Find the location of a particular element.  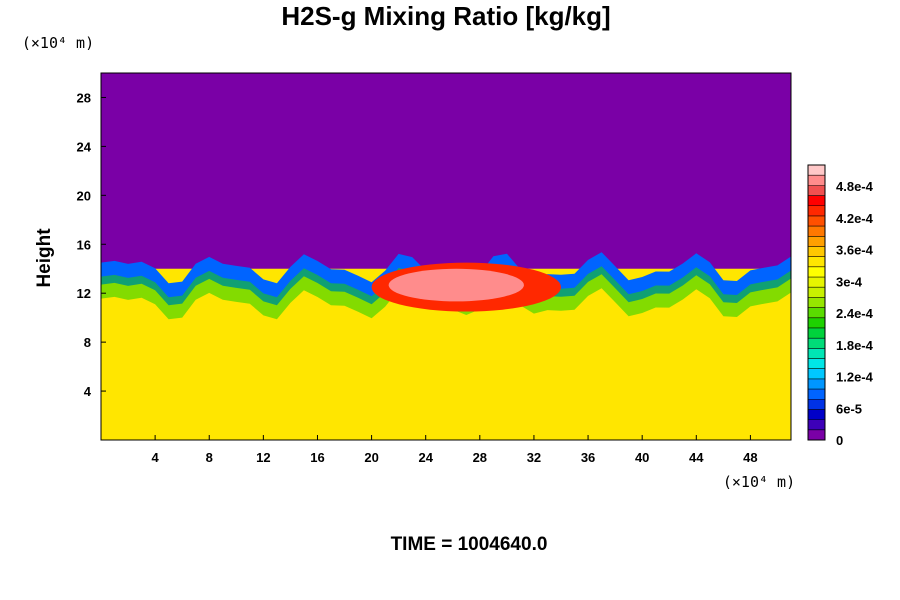

x-tick-label: 28 is located at coordinates (480, 457).